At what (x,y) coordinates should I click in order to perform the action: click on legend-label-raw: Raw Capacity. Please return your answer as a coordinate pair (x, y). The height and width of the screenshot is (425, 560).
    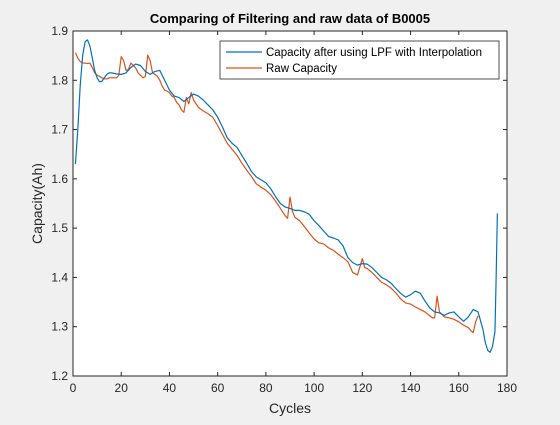
    Looking at the image, I should click on (301, 69).